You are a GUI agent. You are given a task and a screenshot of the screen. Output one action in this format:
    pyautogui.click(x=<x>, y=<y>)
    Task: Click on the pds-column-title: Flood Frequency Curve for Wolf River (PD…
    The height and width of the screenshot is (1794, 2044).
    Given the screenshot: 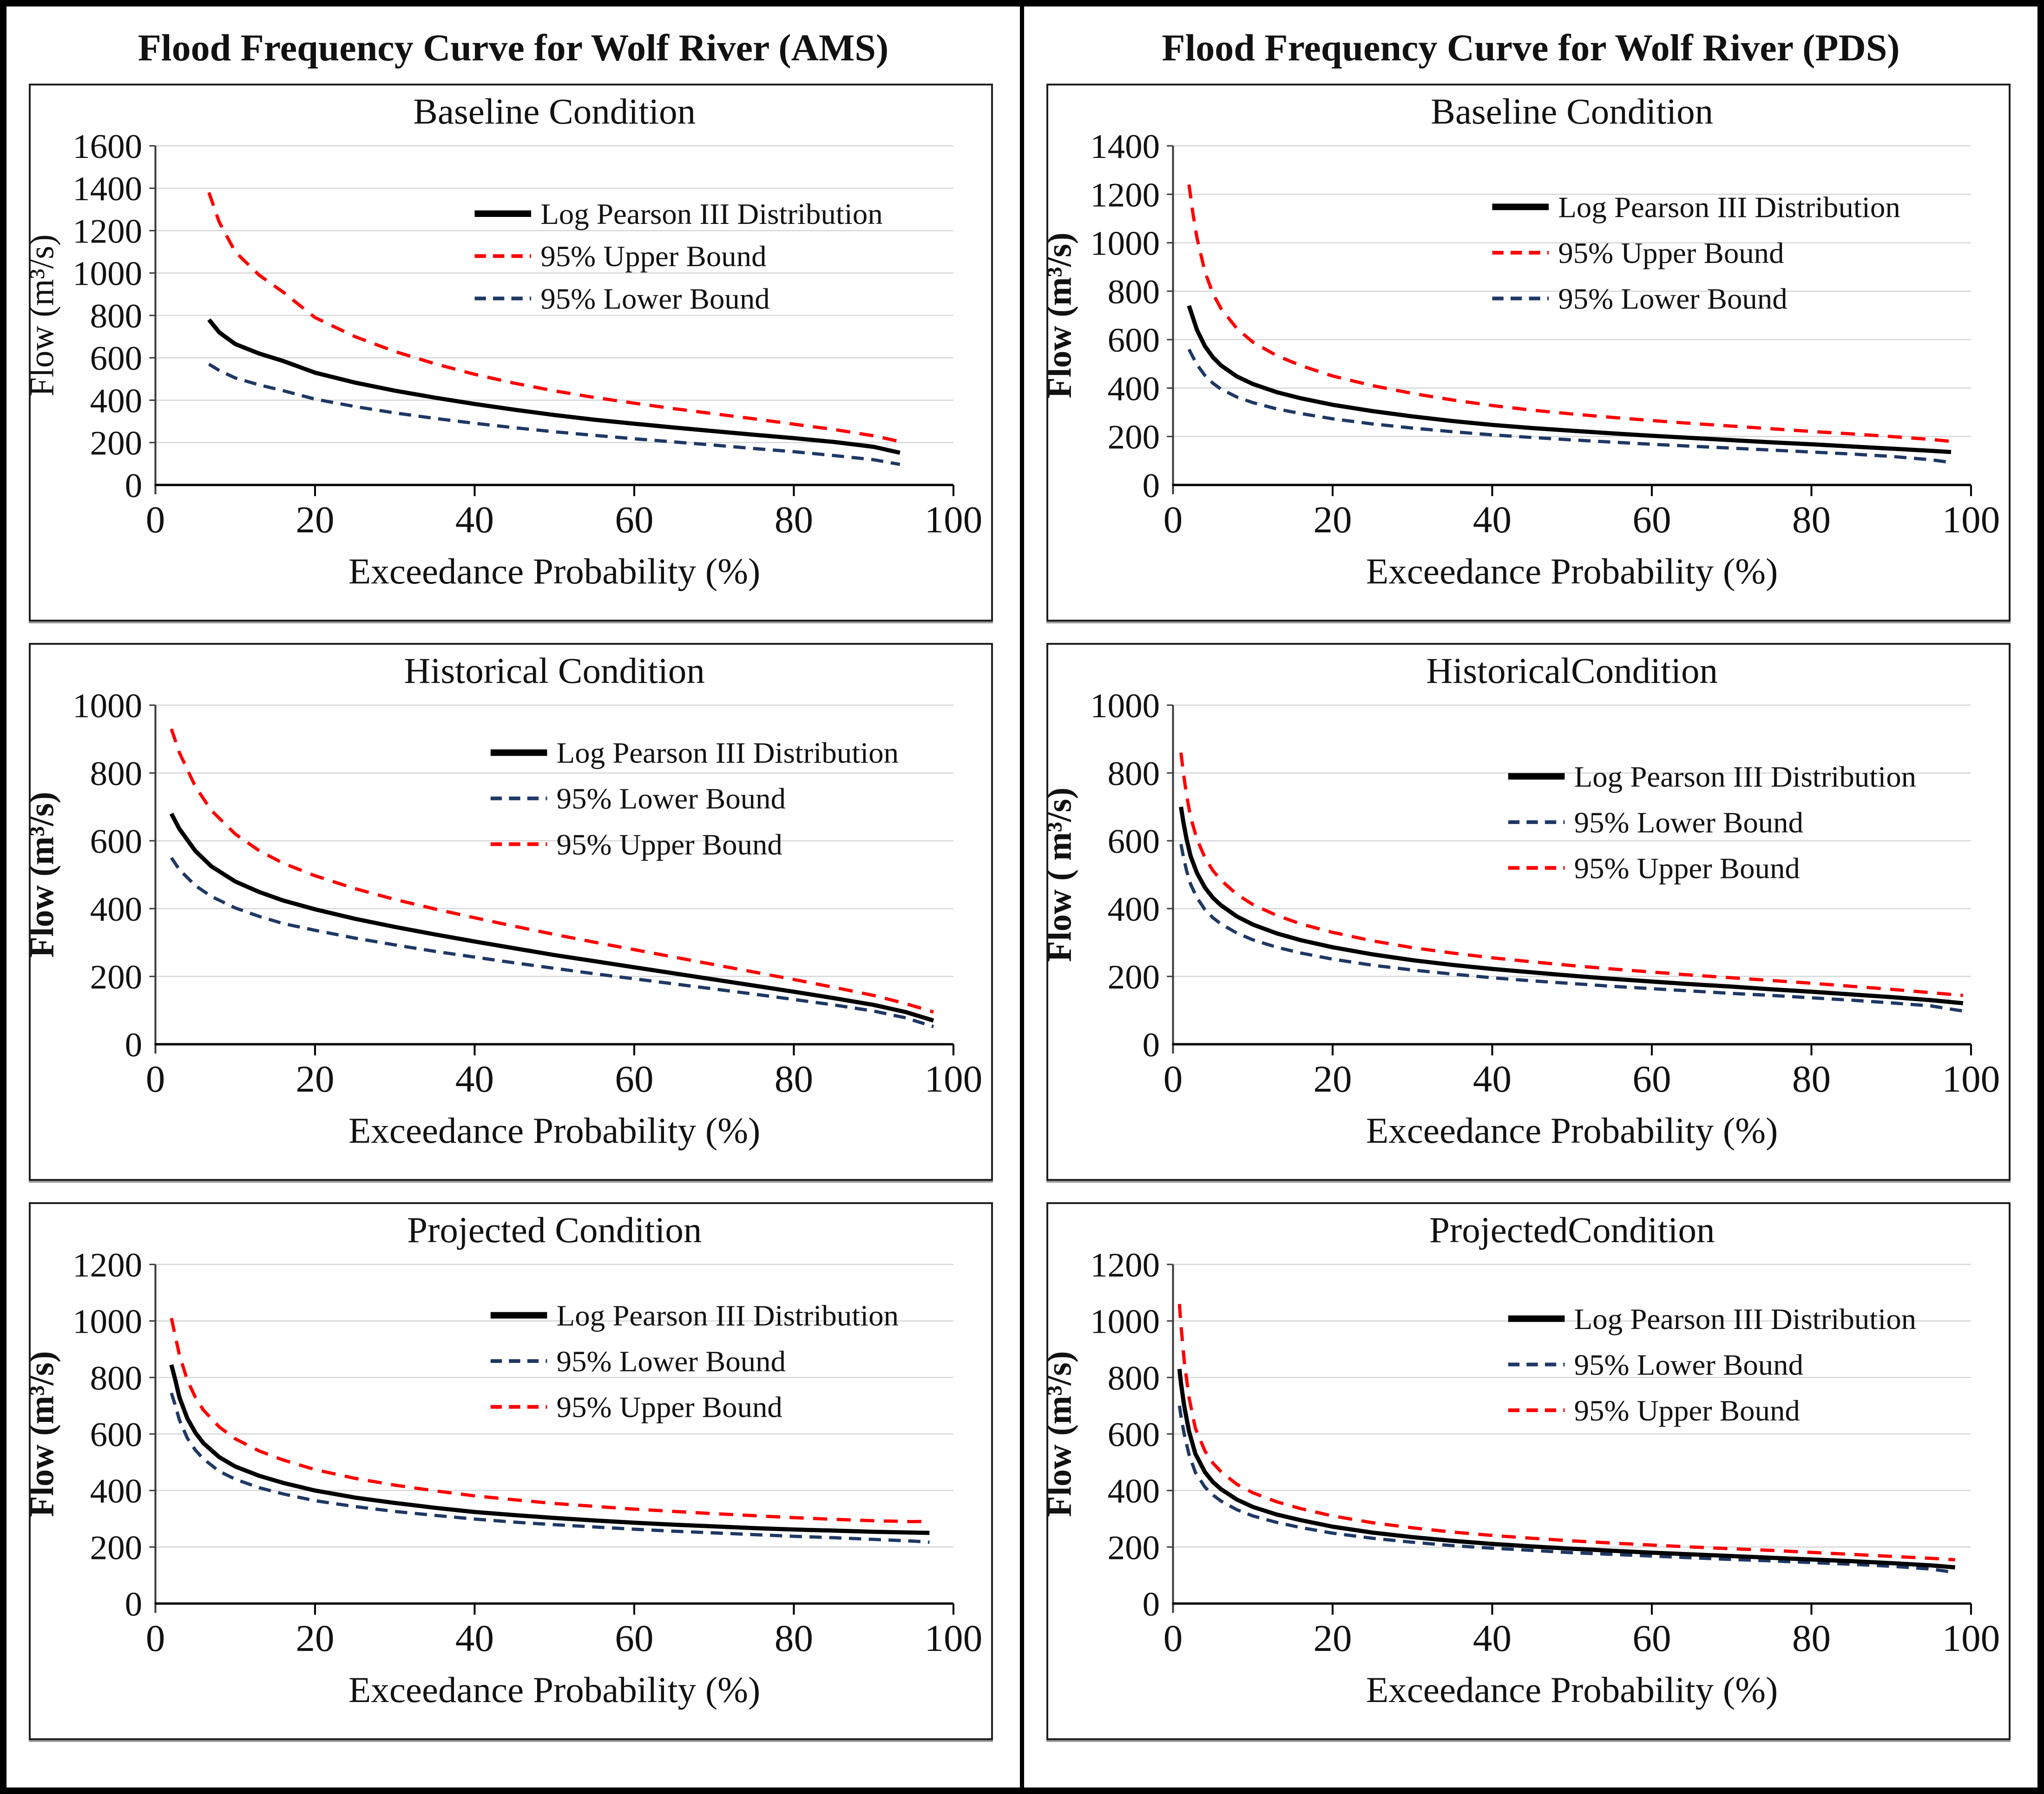 What is the action you would take?
    pyautogui.click(x=1531, y=47)
    